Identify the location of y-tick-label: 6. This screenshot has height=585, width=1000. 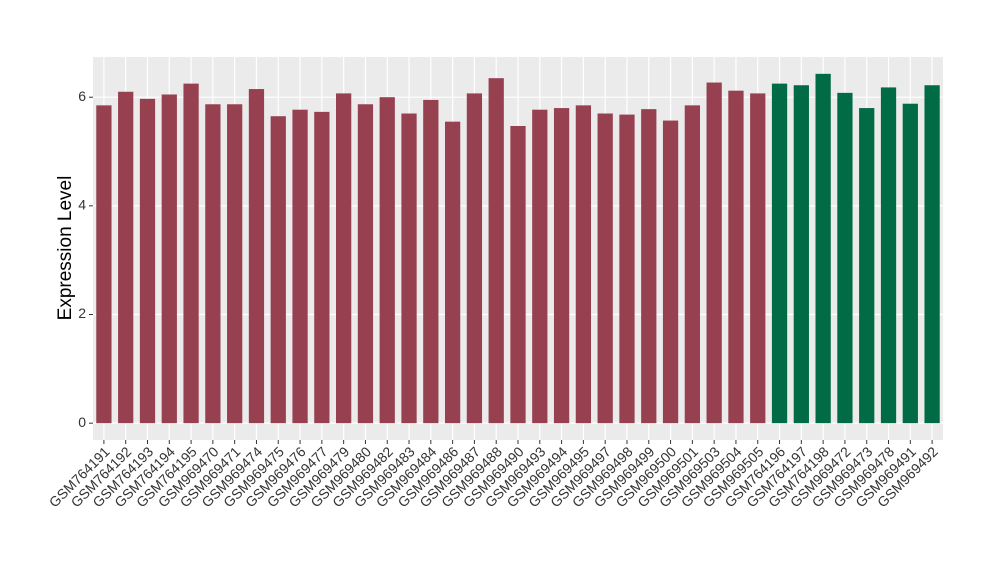
(82, 96).